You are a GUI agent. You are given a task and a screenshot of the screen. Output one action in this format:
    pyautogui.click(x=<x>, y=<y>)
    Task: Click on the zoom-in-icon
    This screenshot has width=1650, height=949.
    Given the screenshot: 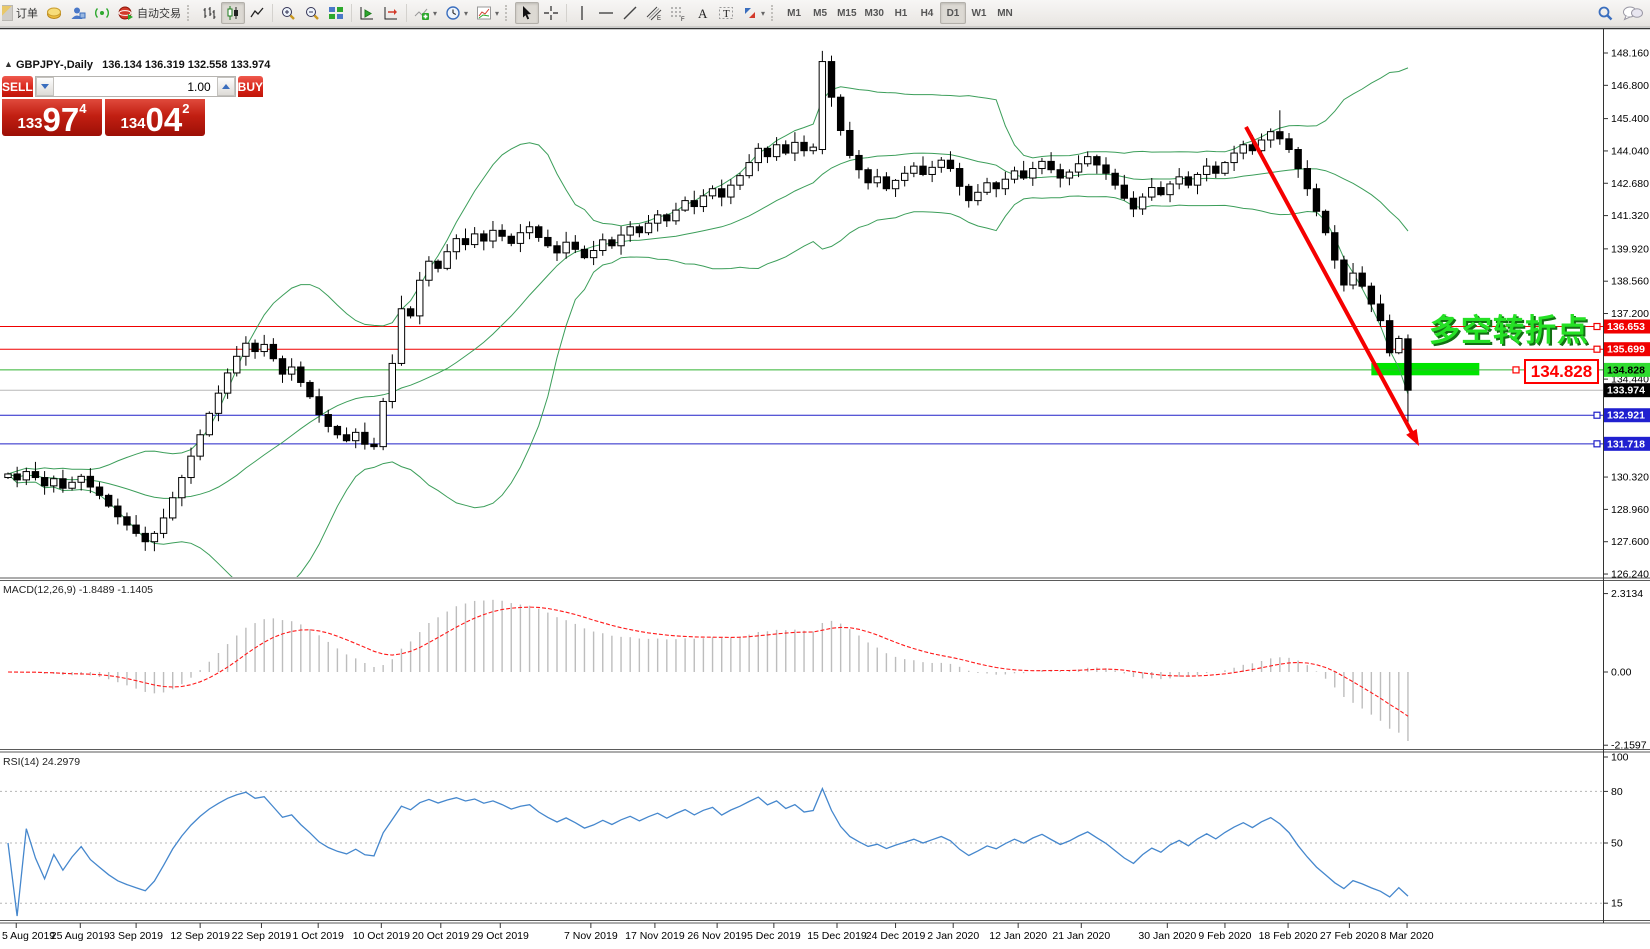 What is the action you would take?
    pyautogui.click(x=288, y=13)
    